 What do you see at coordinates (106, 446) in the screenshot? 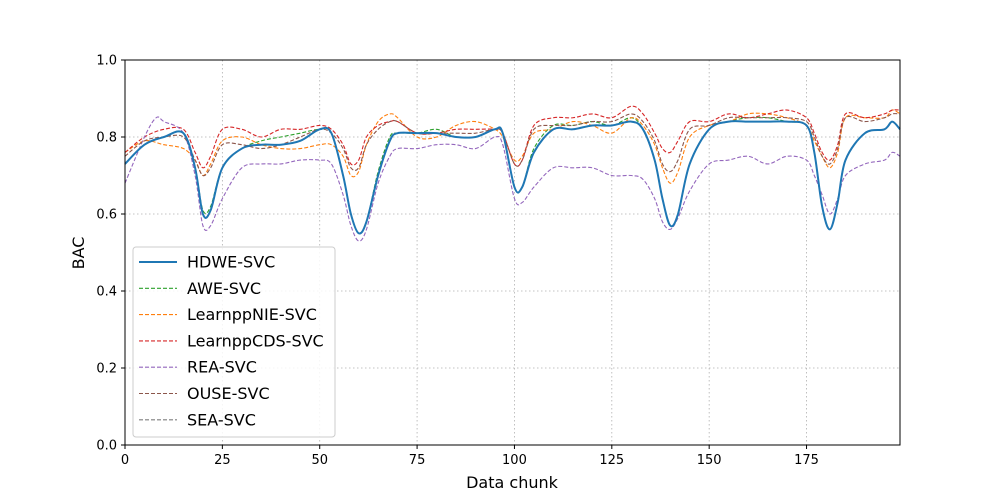
I see `y-tick-label: 0.0` at bounding box center [106, 446].